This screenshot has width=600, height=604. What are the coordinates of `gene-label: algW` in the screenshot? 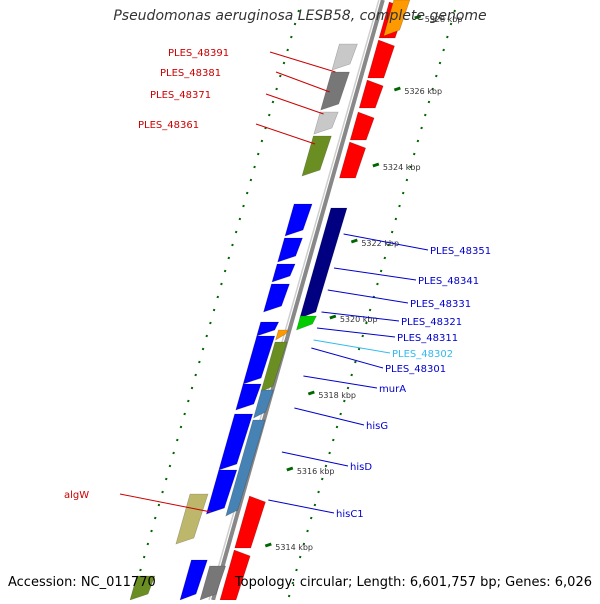 It's located at (76, 495).